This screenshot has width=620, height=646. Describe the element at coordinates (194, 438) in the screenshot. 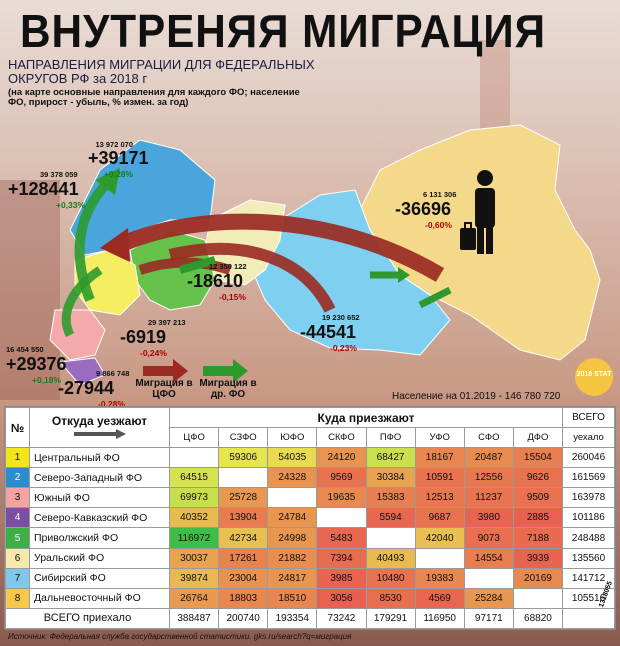

I see `column-header: ЦФО` at that location.